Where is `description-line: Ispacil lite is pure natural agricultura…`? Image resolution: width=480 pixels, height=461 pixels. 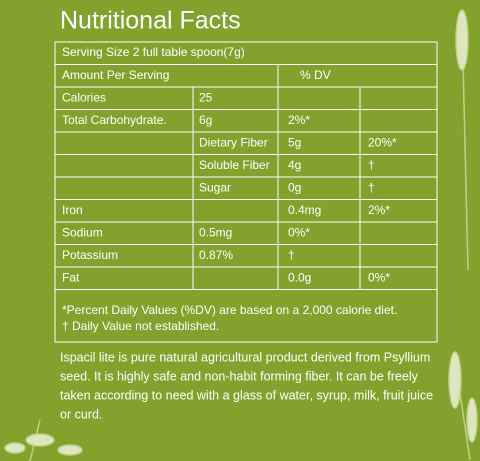 description-line: Ispacil lite is pure natural agricultura… is located at coordinates (245, 357).